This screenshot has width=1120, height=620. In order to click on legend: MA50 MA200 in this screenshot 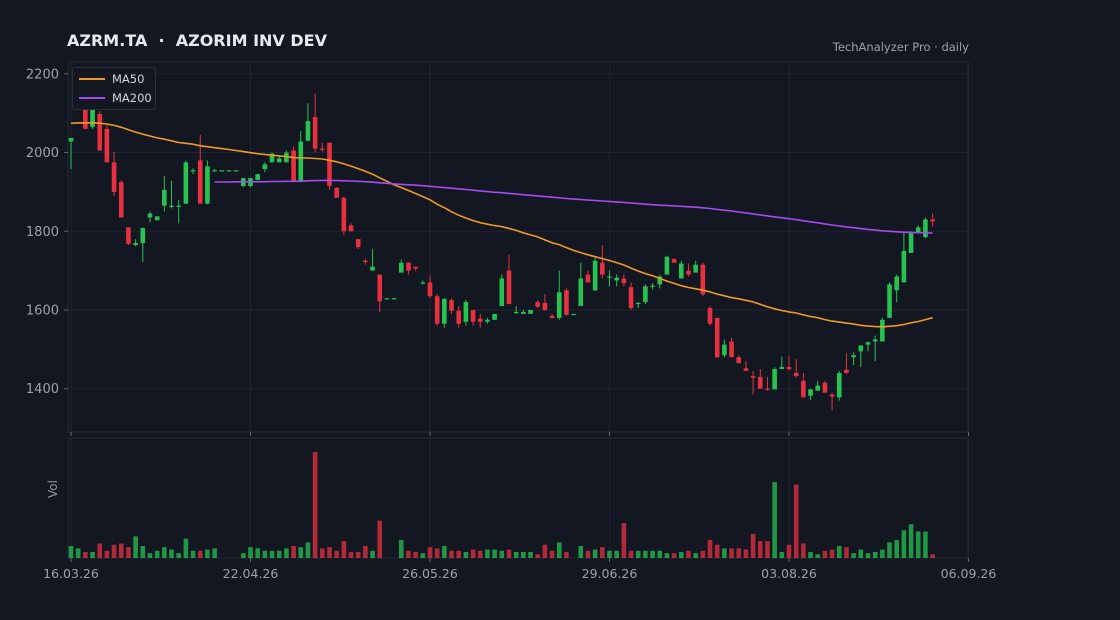, I will do `click(114, 88)`.